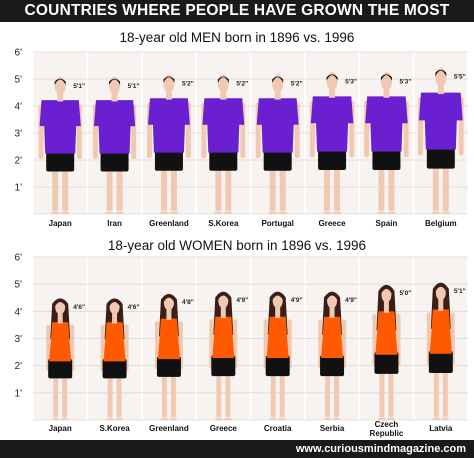 The image size is (474, 458). Describe the element at coordinates (441, 223) in the screenshot. I see `country-label: Belgium` at that location.